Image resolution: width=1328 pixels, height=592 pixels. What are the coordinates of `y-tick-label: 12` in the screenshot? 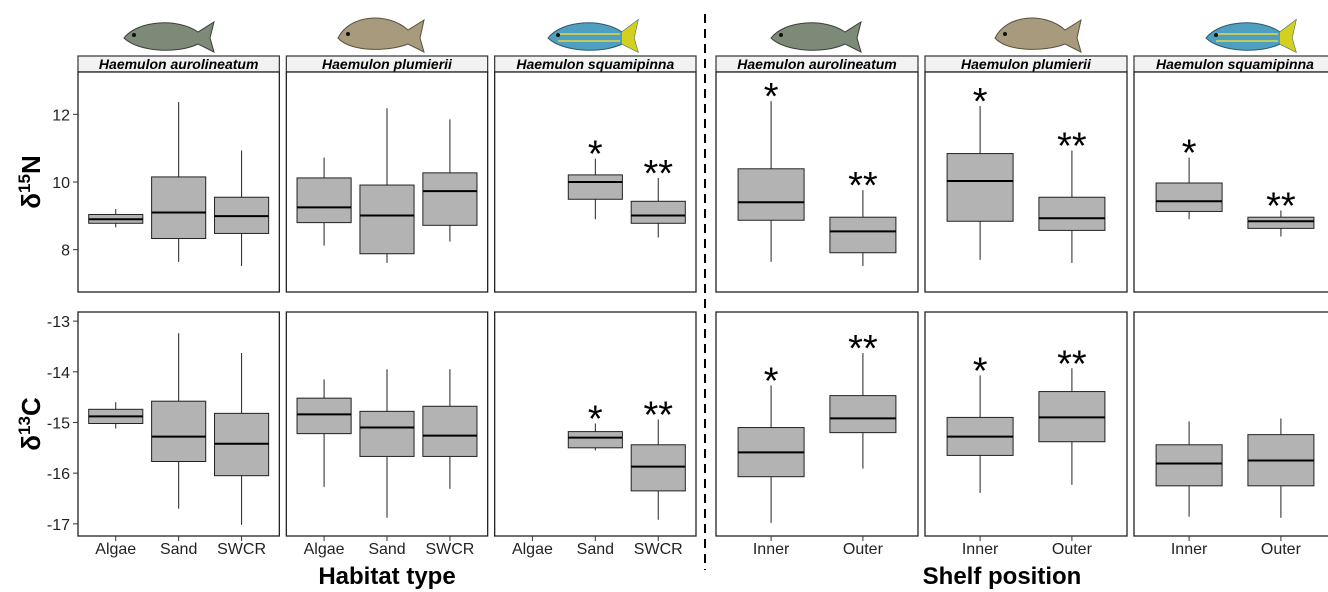 It's located at (61, 115).